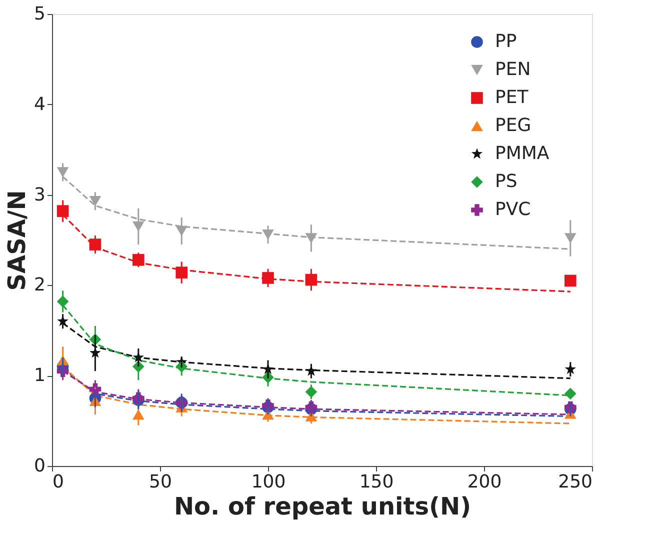 This screenshot has height=539, width=645. What do you see at coordinates (513, 69) in the screenshot?
I see `legend-label: PEN` at bounding box center [513, 69].